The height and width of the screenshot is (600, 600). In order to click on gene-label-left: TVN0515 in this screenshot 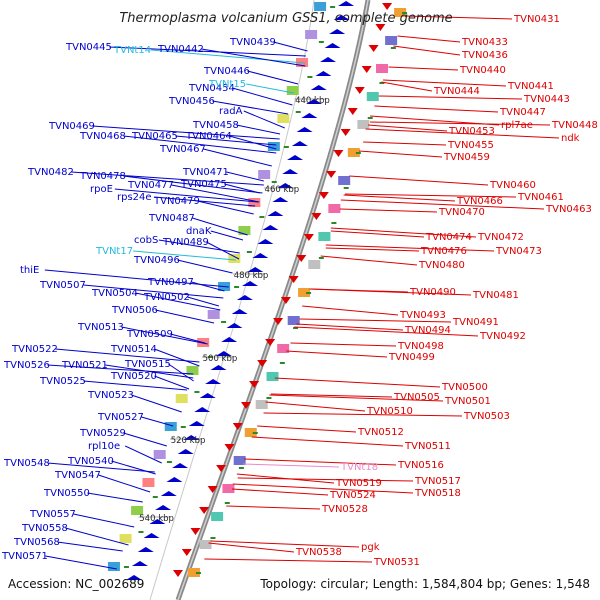, I will do `click(147, 364)`.